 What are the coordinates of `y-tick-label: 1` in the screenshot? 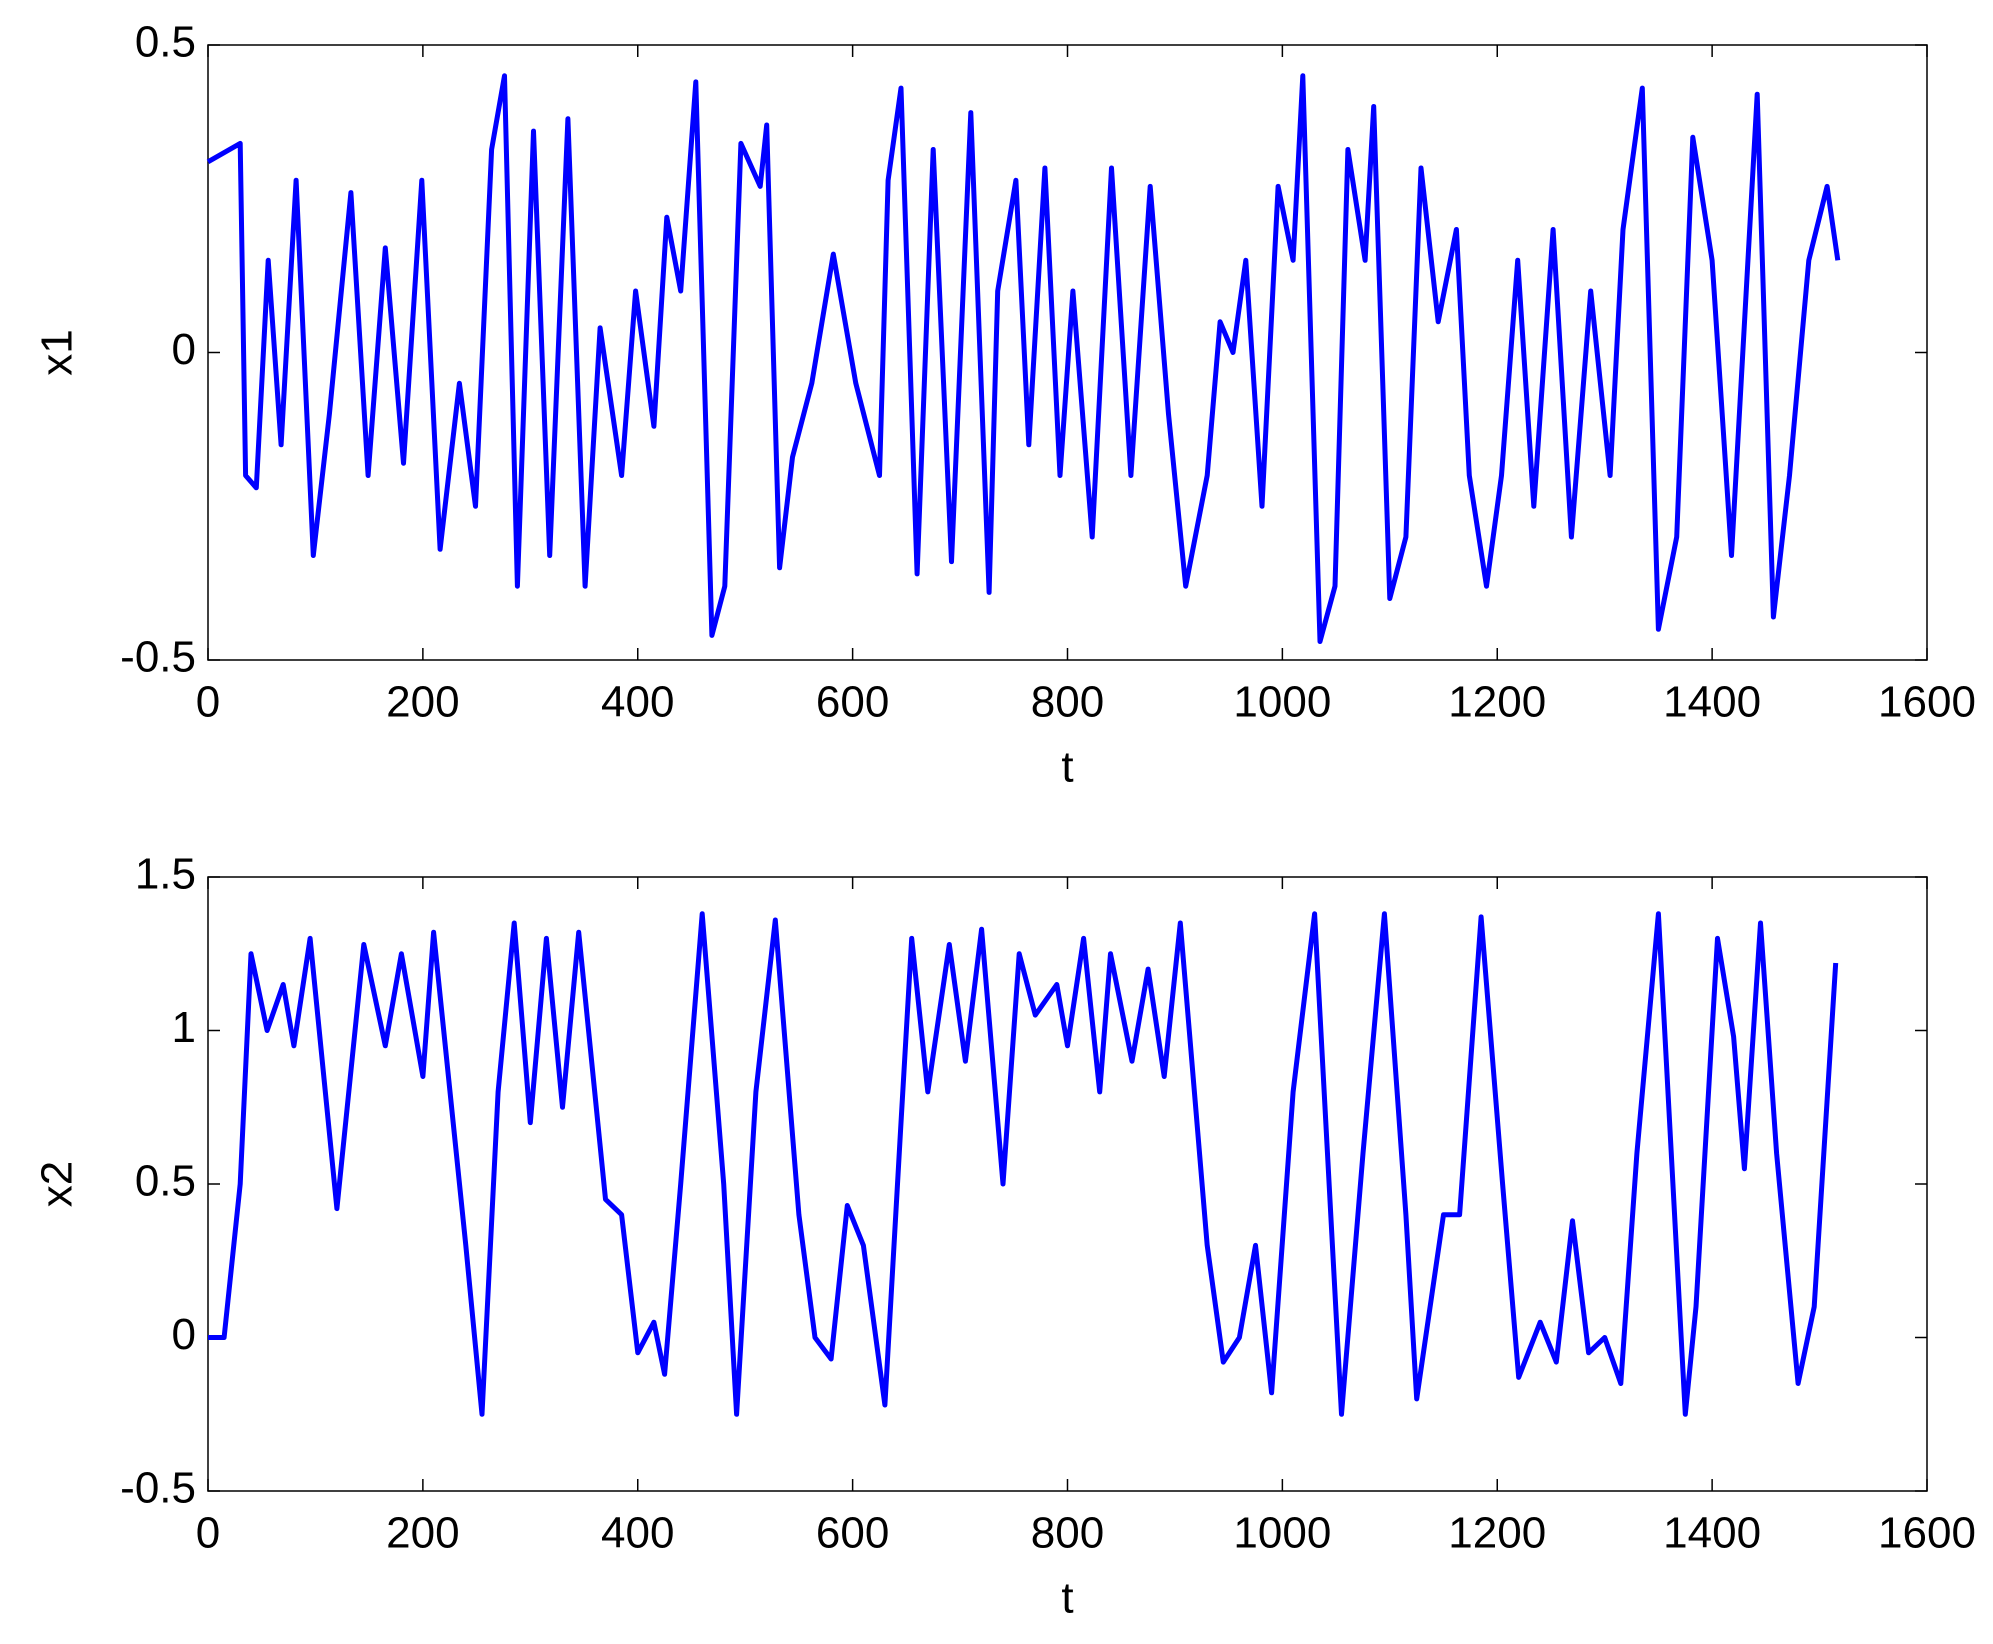 It's located at (184, 1027).